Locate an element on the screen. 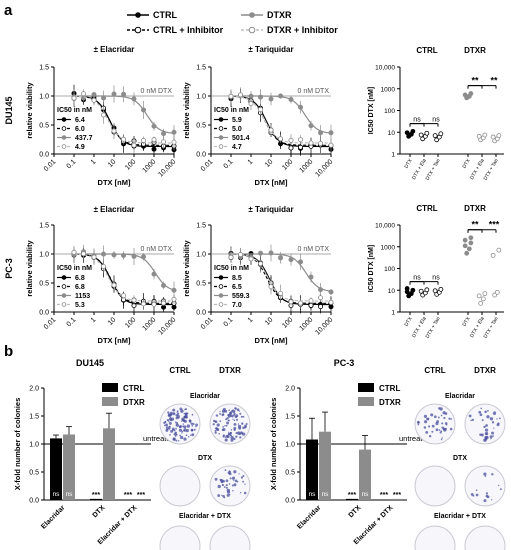 The width and height of the screenshot is (511, 550). chart-du145-tariquidar-xtick-label: 1 is located at coordinates (251, 162).